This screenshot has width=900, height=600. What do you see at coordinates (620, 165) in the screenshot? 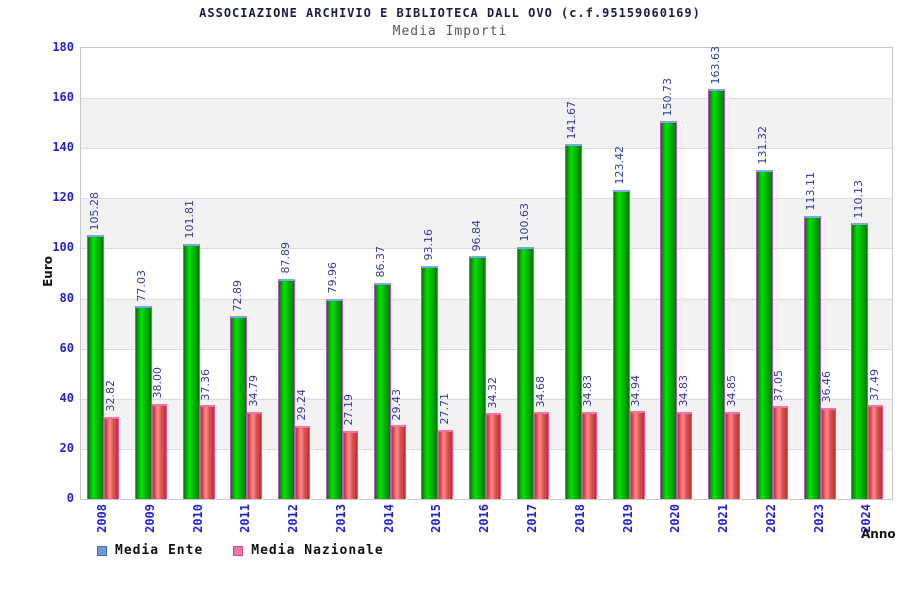
I see `value-label-ente-2019: 123.42` at bounding box center [620, 165].